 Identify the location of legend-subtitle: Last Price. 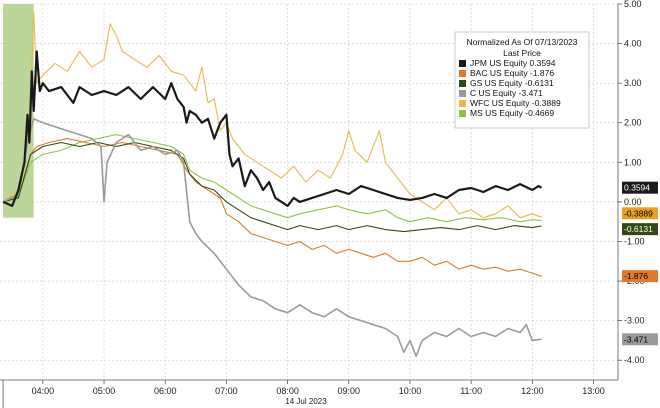
(522, 53).